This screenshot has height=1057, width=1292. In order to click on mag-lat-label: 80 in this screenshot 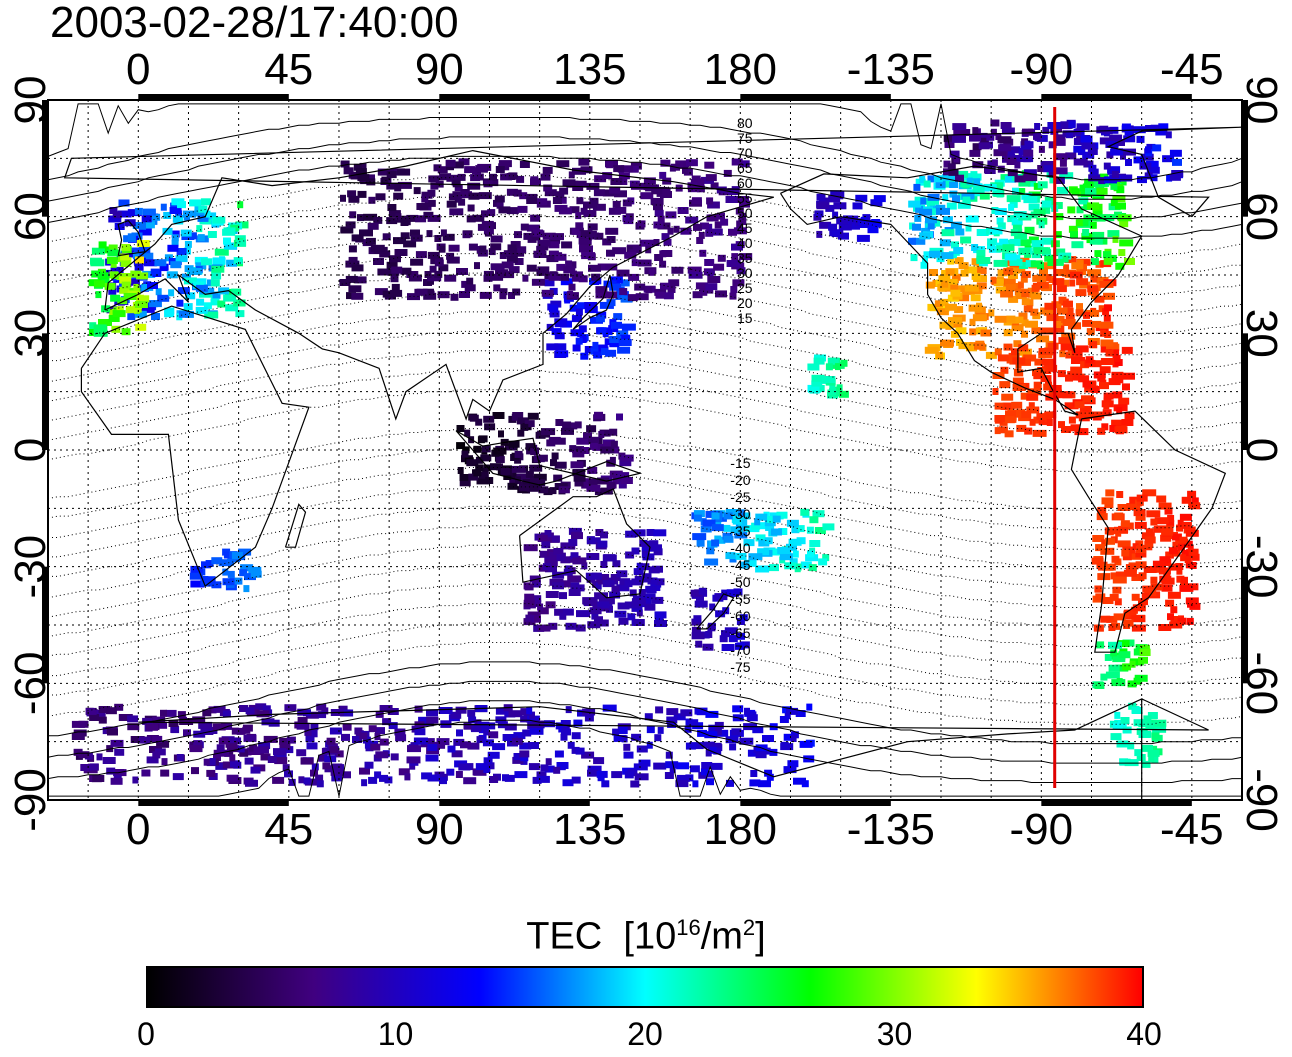, I will do `click(745, 123)`.